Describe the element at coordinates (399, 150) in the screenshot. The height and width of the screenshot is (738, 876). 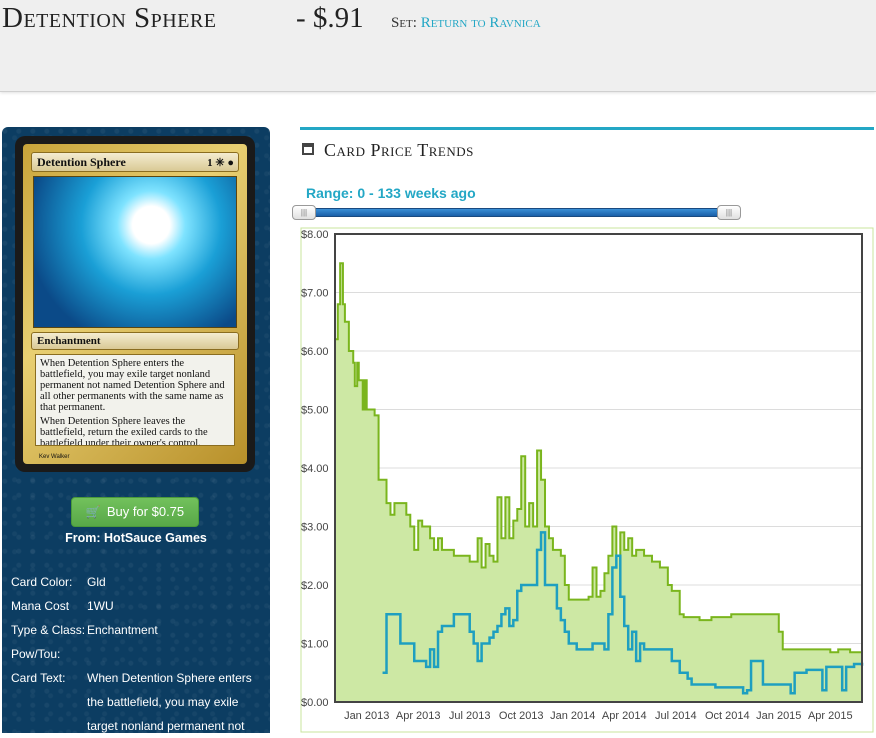
I see `trends-title: Card Price Trends` at that location.